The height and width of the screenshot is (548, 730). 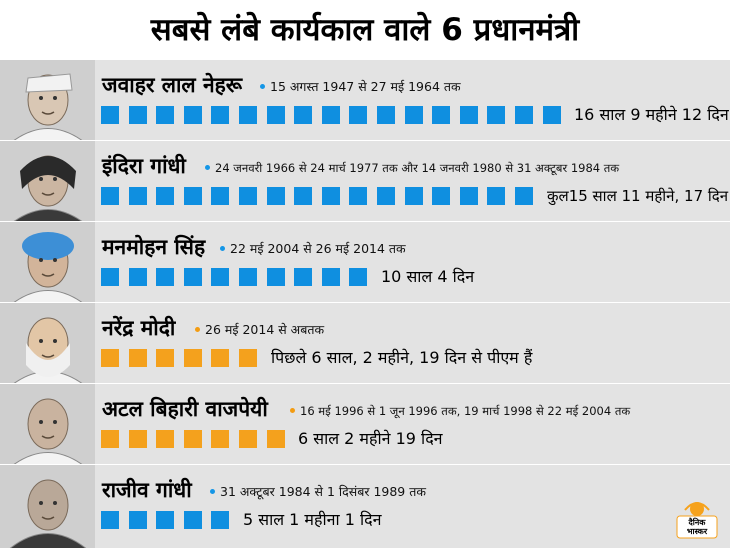 I want to click on logo-sun-icon, so click(x=697, y=520).